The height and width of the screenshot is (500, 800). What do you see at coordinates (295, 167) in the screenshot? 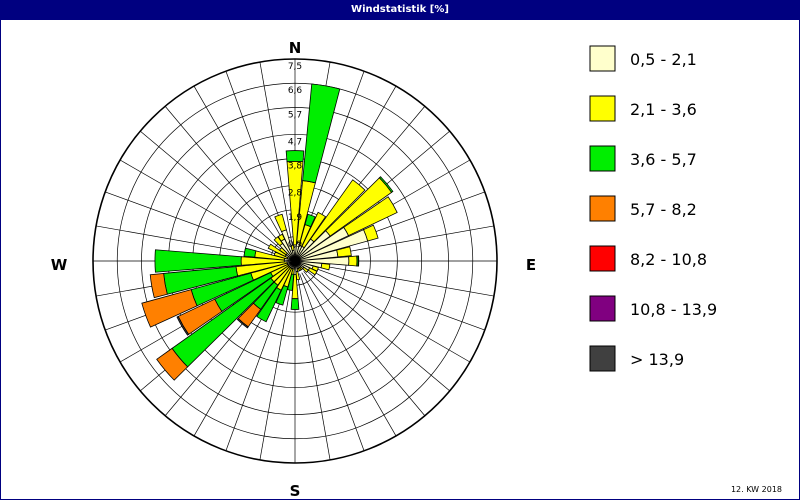
I see `ring-label: 3,8` at bounding box center [295, 167].